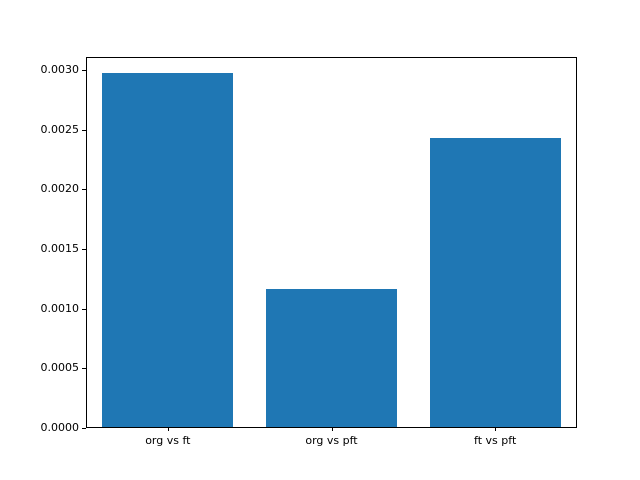  Describe the element at coordinates (495, 282) in the screenshot. I see `bar-ft-vs-pft` at that location.